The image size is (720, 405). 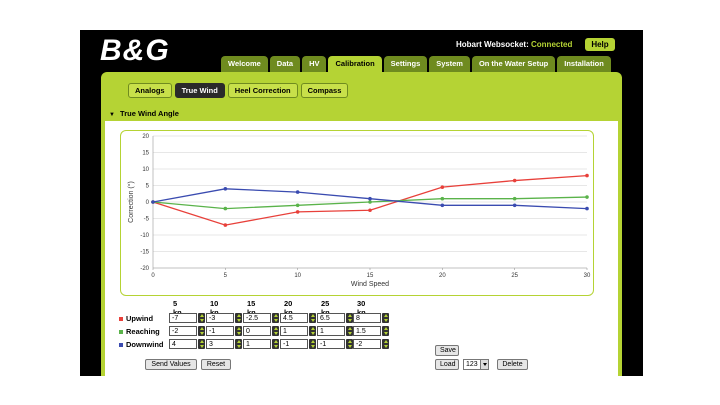 What do you see at coordinates (112, 115) in the screenshot?
I see `collapse-triangle-icon: ▼` at bounding box center [112, 115].